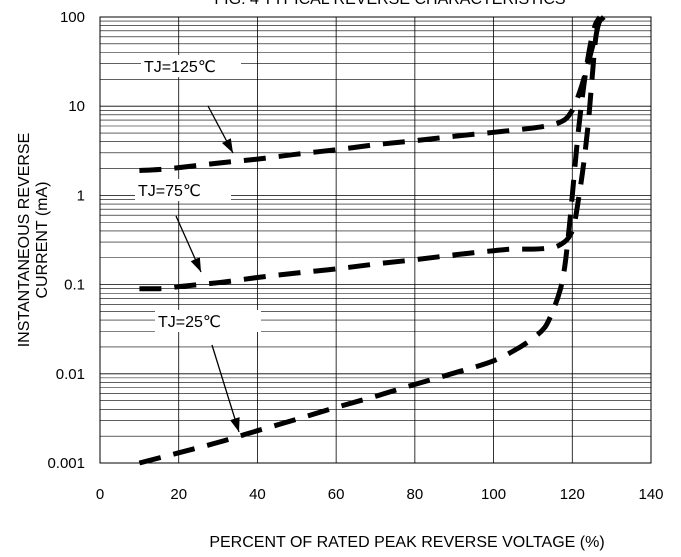 The width and height of the screenshot is (681, 557). I want to click on y-tick-label: 0.1, so click(74, 285).